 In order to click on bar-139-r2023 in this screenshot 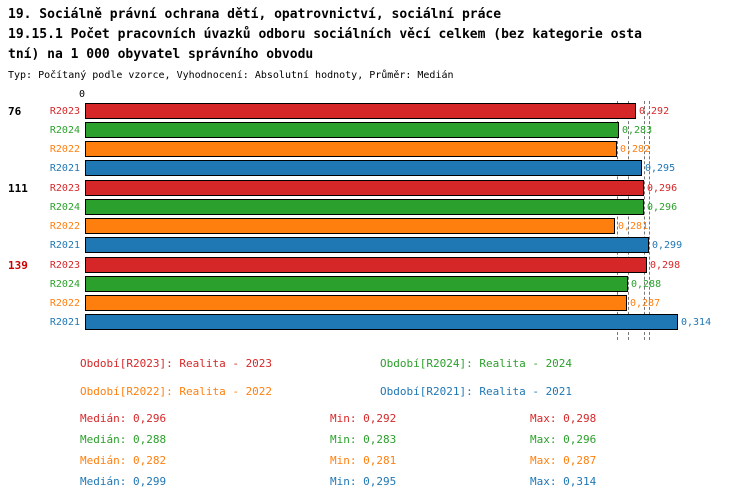, I will do `click(366, 265)`.